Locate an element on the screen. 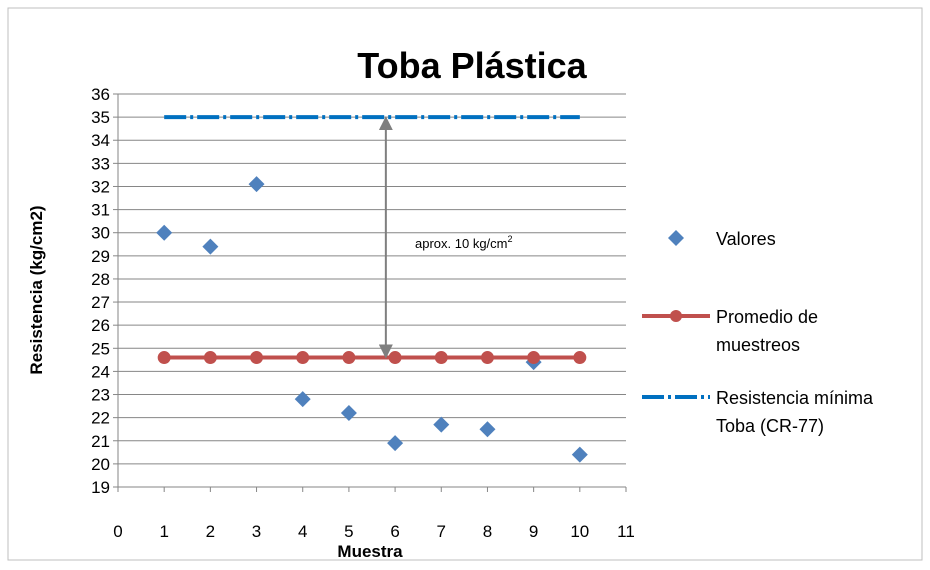  x-tick-label-2: 2 is located at coordinates (210, 531).